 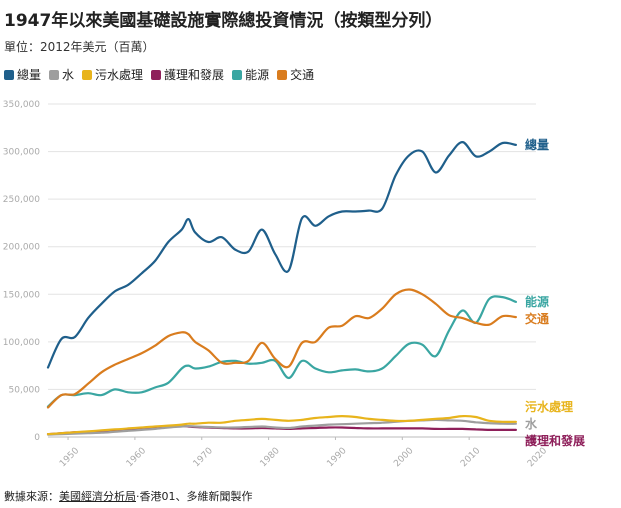 What do you see at coordinates (549, 406) in the screenshot?
I see `series-end-label: 污水處理` at bounding box center [549, 406].